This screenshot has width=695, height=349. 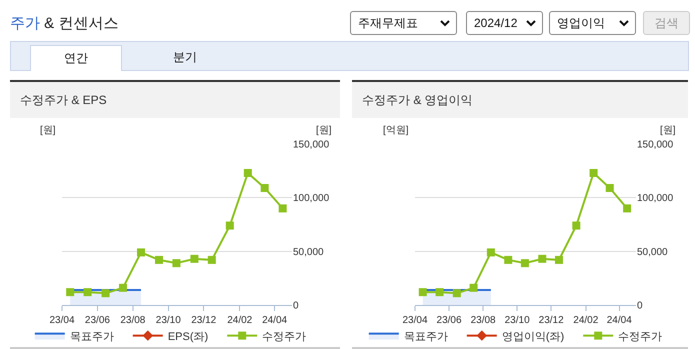 What do you see at coordinates (185, 57) in the screenshot?
I see `text: 분기` at bounding box center [185, 57].